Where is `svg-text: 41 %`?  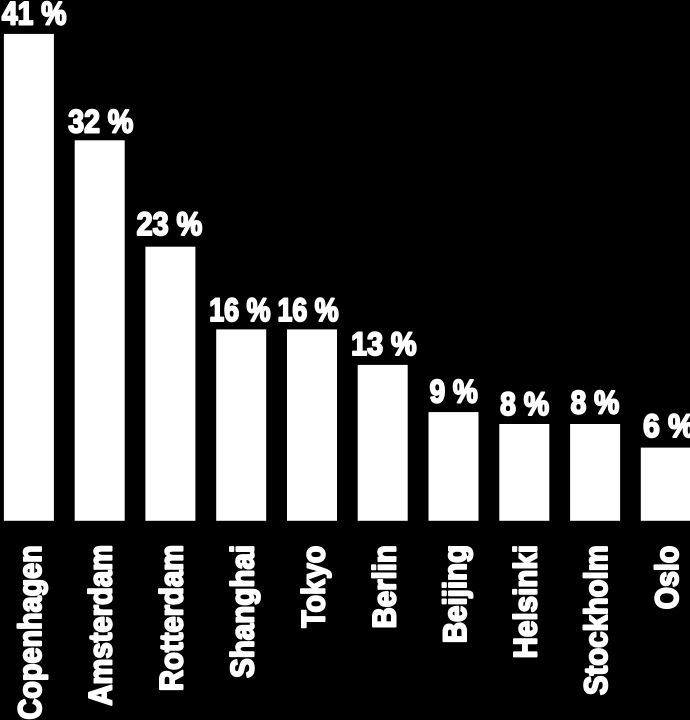
svg-text: 41 % is located at coordinates (34, 16).